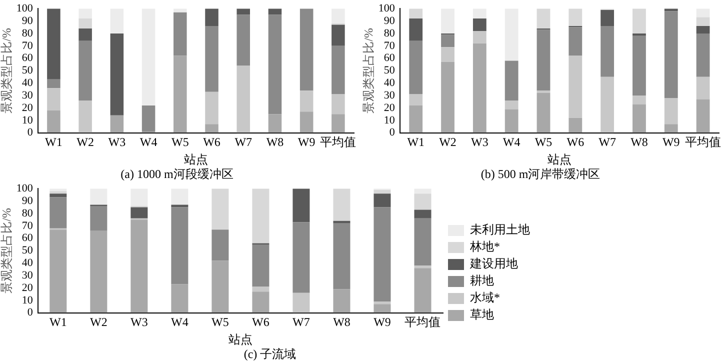 The height and width of the screenshot is (362, 725). I want to click on text: (b) 500 m河岸带缓冲区, so click(540, 173).